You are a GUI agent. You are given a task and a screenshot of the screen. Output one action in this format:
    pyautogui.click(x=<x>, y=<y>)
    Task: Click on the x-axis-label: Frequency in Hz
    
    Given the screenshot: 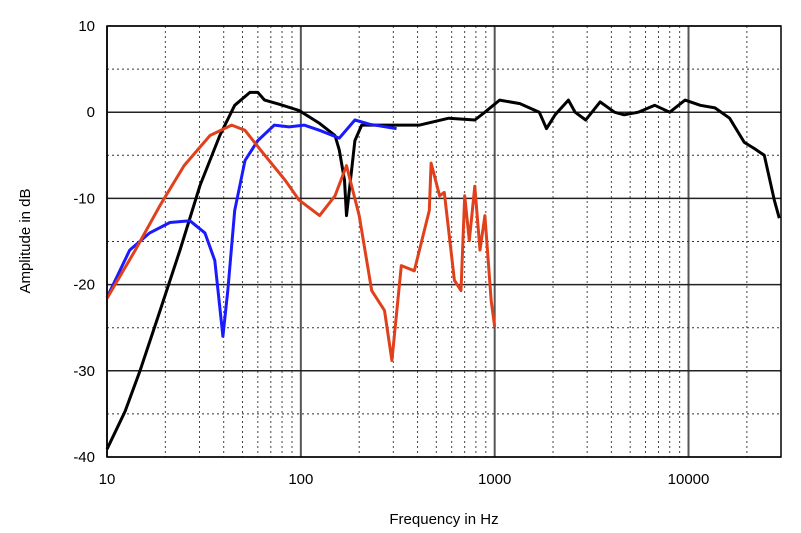 What is the action you would take?
    pyautogui.click(x=443, y=519)
    